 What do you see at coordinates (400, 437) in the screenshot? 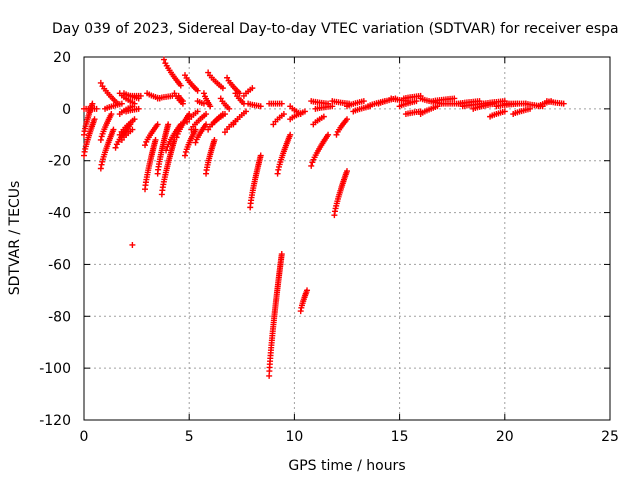
I see `x-tick-label: 15` at bounding box center [400, 437].